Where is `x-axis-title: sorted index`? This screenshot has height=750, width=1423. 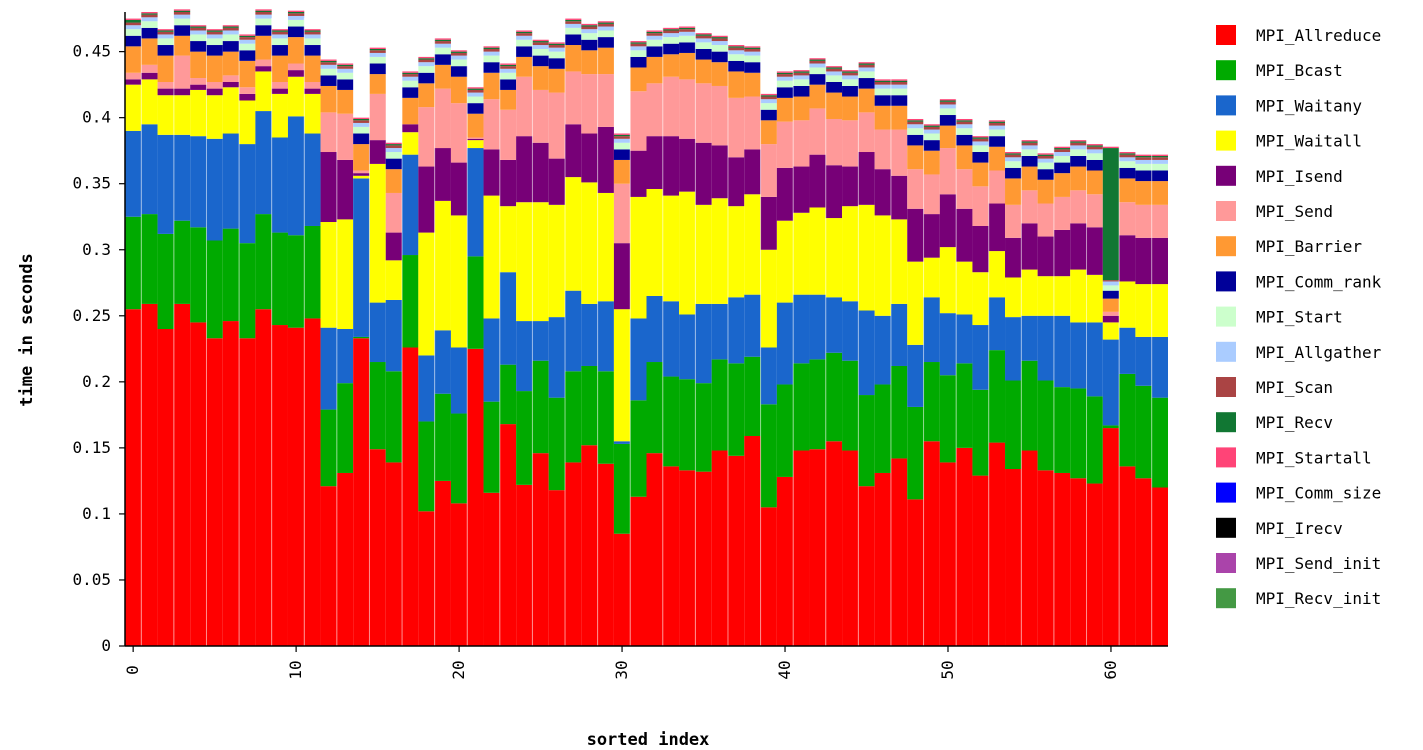
x-axis-title: sorted index is located at coordinates (648, 740).